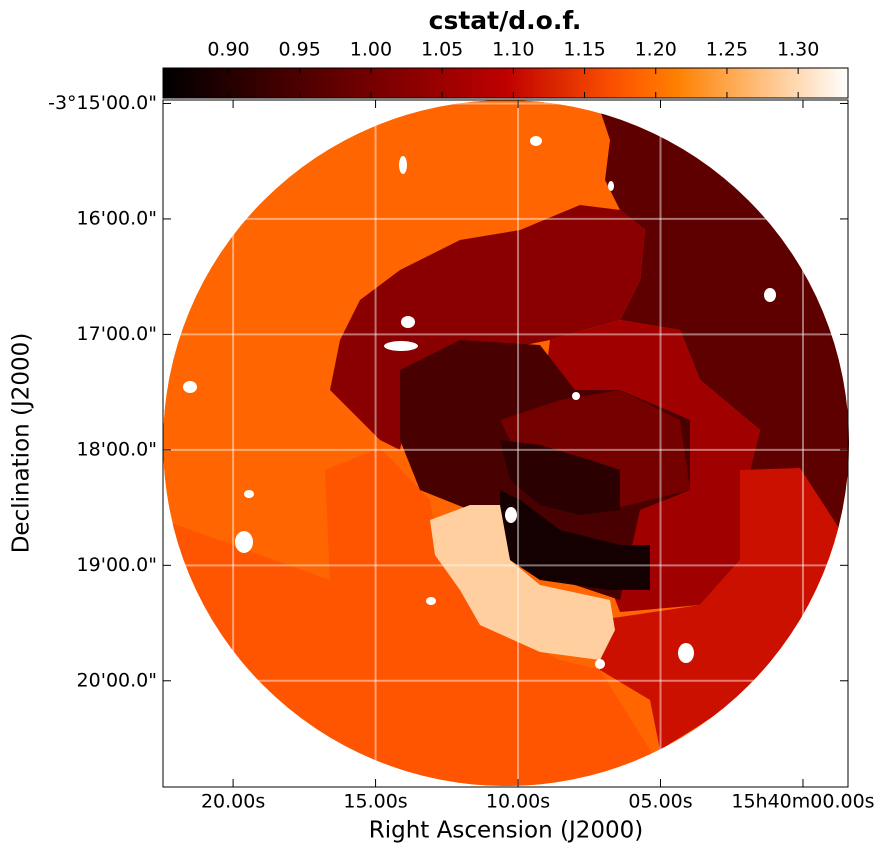 The image size is (892, 854). Describe the element at coordinates (102, 103) in the screenshot. I see `y-tick-label: -3°15'00.0"` at that location.